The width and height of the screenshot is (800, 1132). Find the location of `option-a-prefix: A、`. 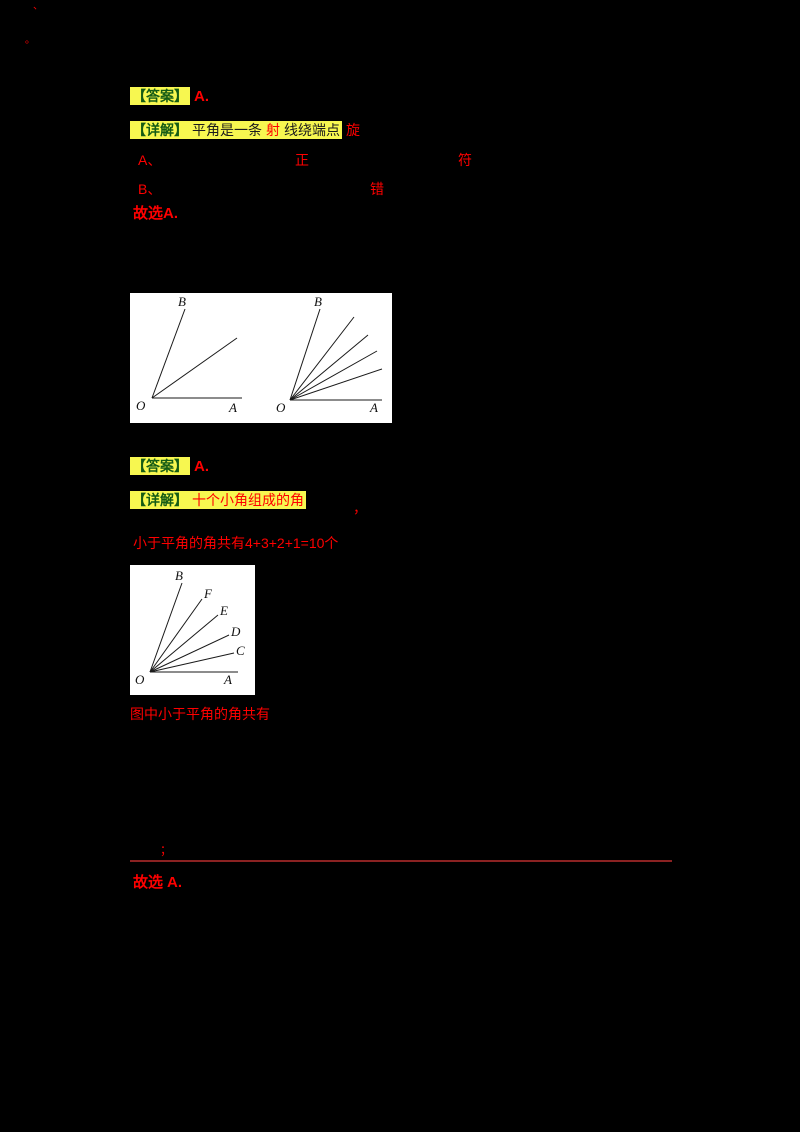

option-a-prefix: A、 is located at coordinates (150, 160).